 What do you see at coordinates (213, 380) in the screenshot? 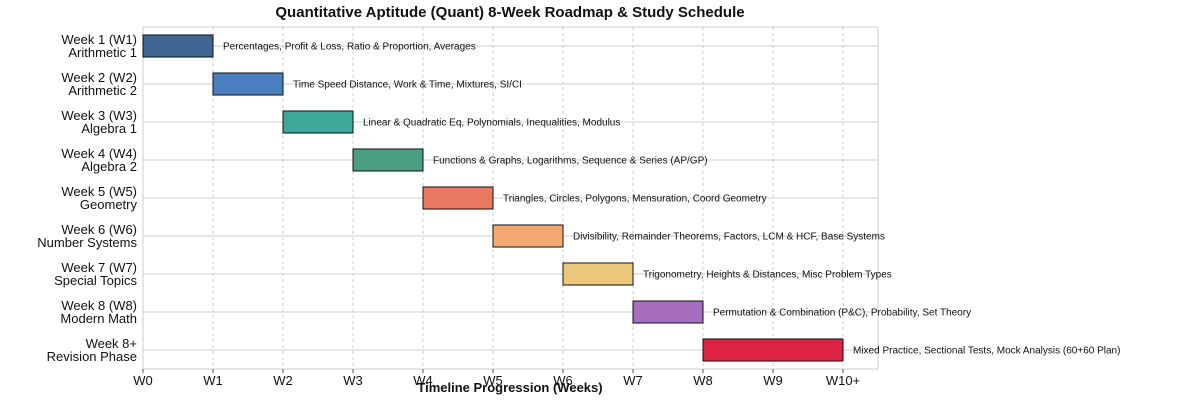
I see `x-tick-label: W1` at bounding box center [213, 380].